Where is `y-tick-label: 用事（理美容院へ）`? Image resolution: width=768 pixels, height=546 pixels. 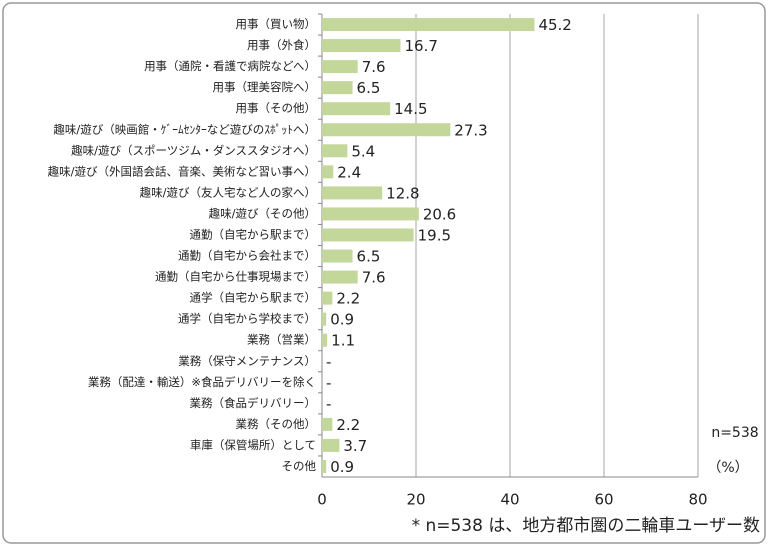
y-tick-label: 用事（理美容院へ） is located at coordinates (265, 87).